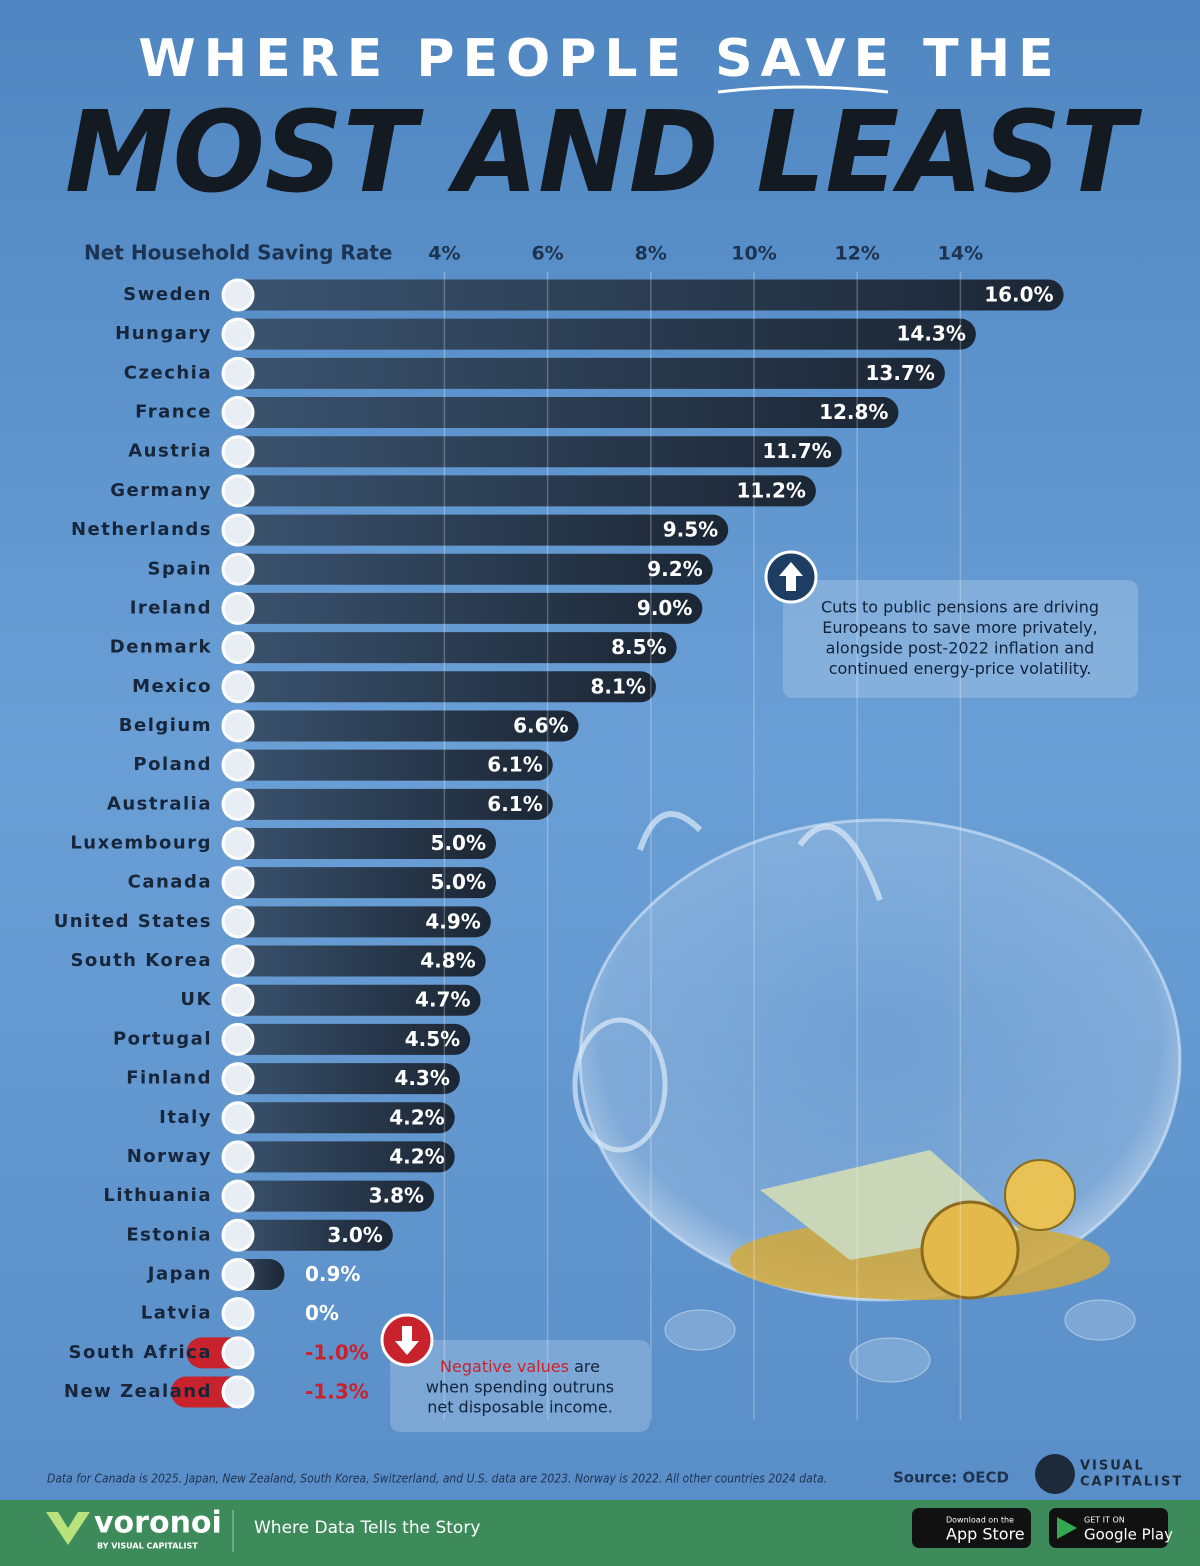  What do you see at coordinates (540, 725) in the screenshot?
I see `value-label: 6.6%` at bounding box center [540, 725].